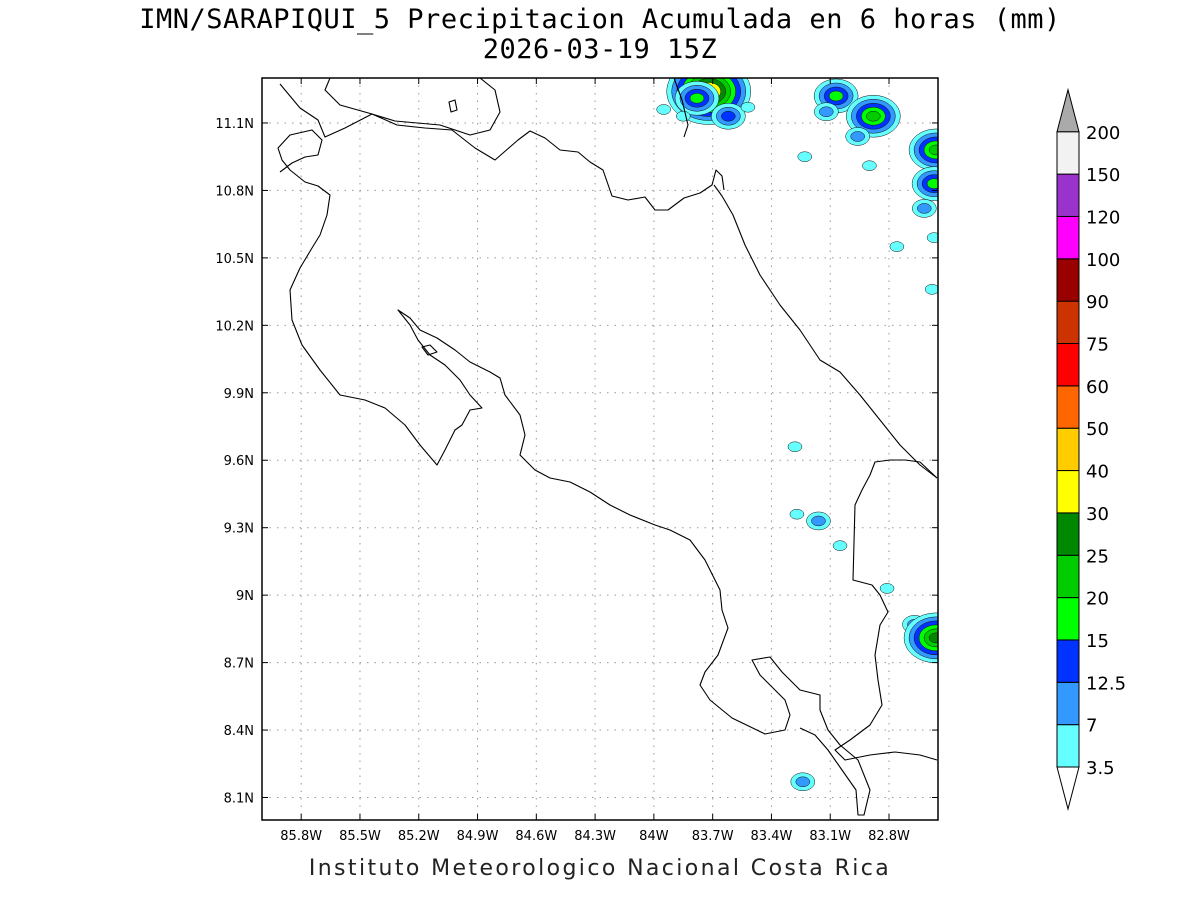 The width and height of the screenshot is (1200, 900). What do you see at coordinates (830, 836) in the screenshot?
I see `lon-tick-label: 83.1W` at bounding box center [830, 836].